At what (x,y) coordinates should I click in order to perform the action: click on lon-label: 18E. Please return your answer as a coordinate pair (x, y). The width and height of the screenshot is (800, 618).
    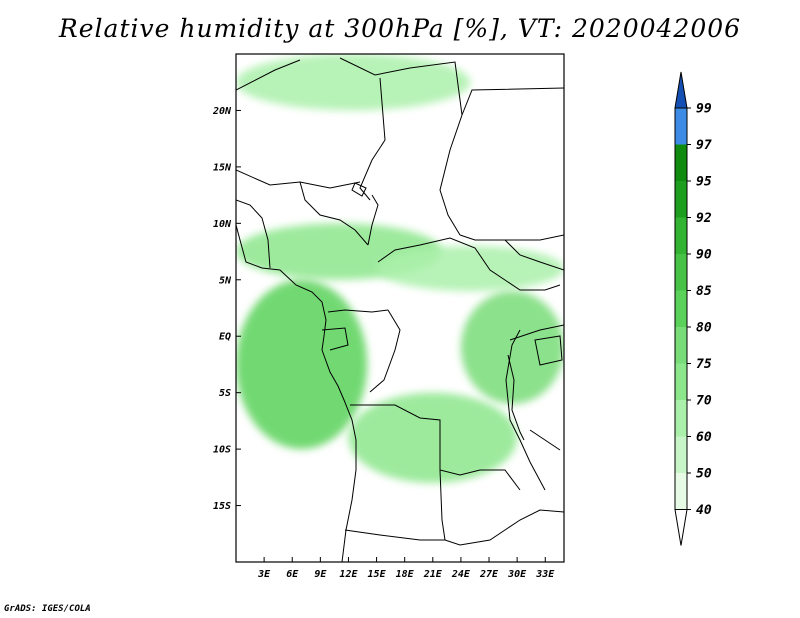
    Looking at the image, I should click on (405, 574).